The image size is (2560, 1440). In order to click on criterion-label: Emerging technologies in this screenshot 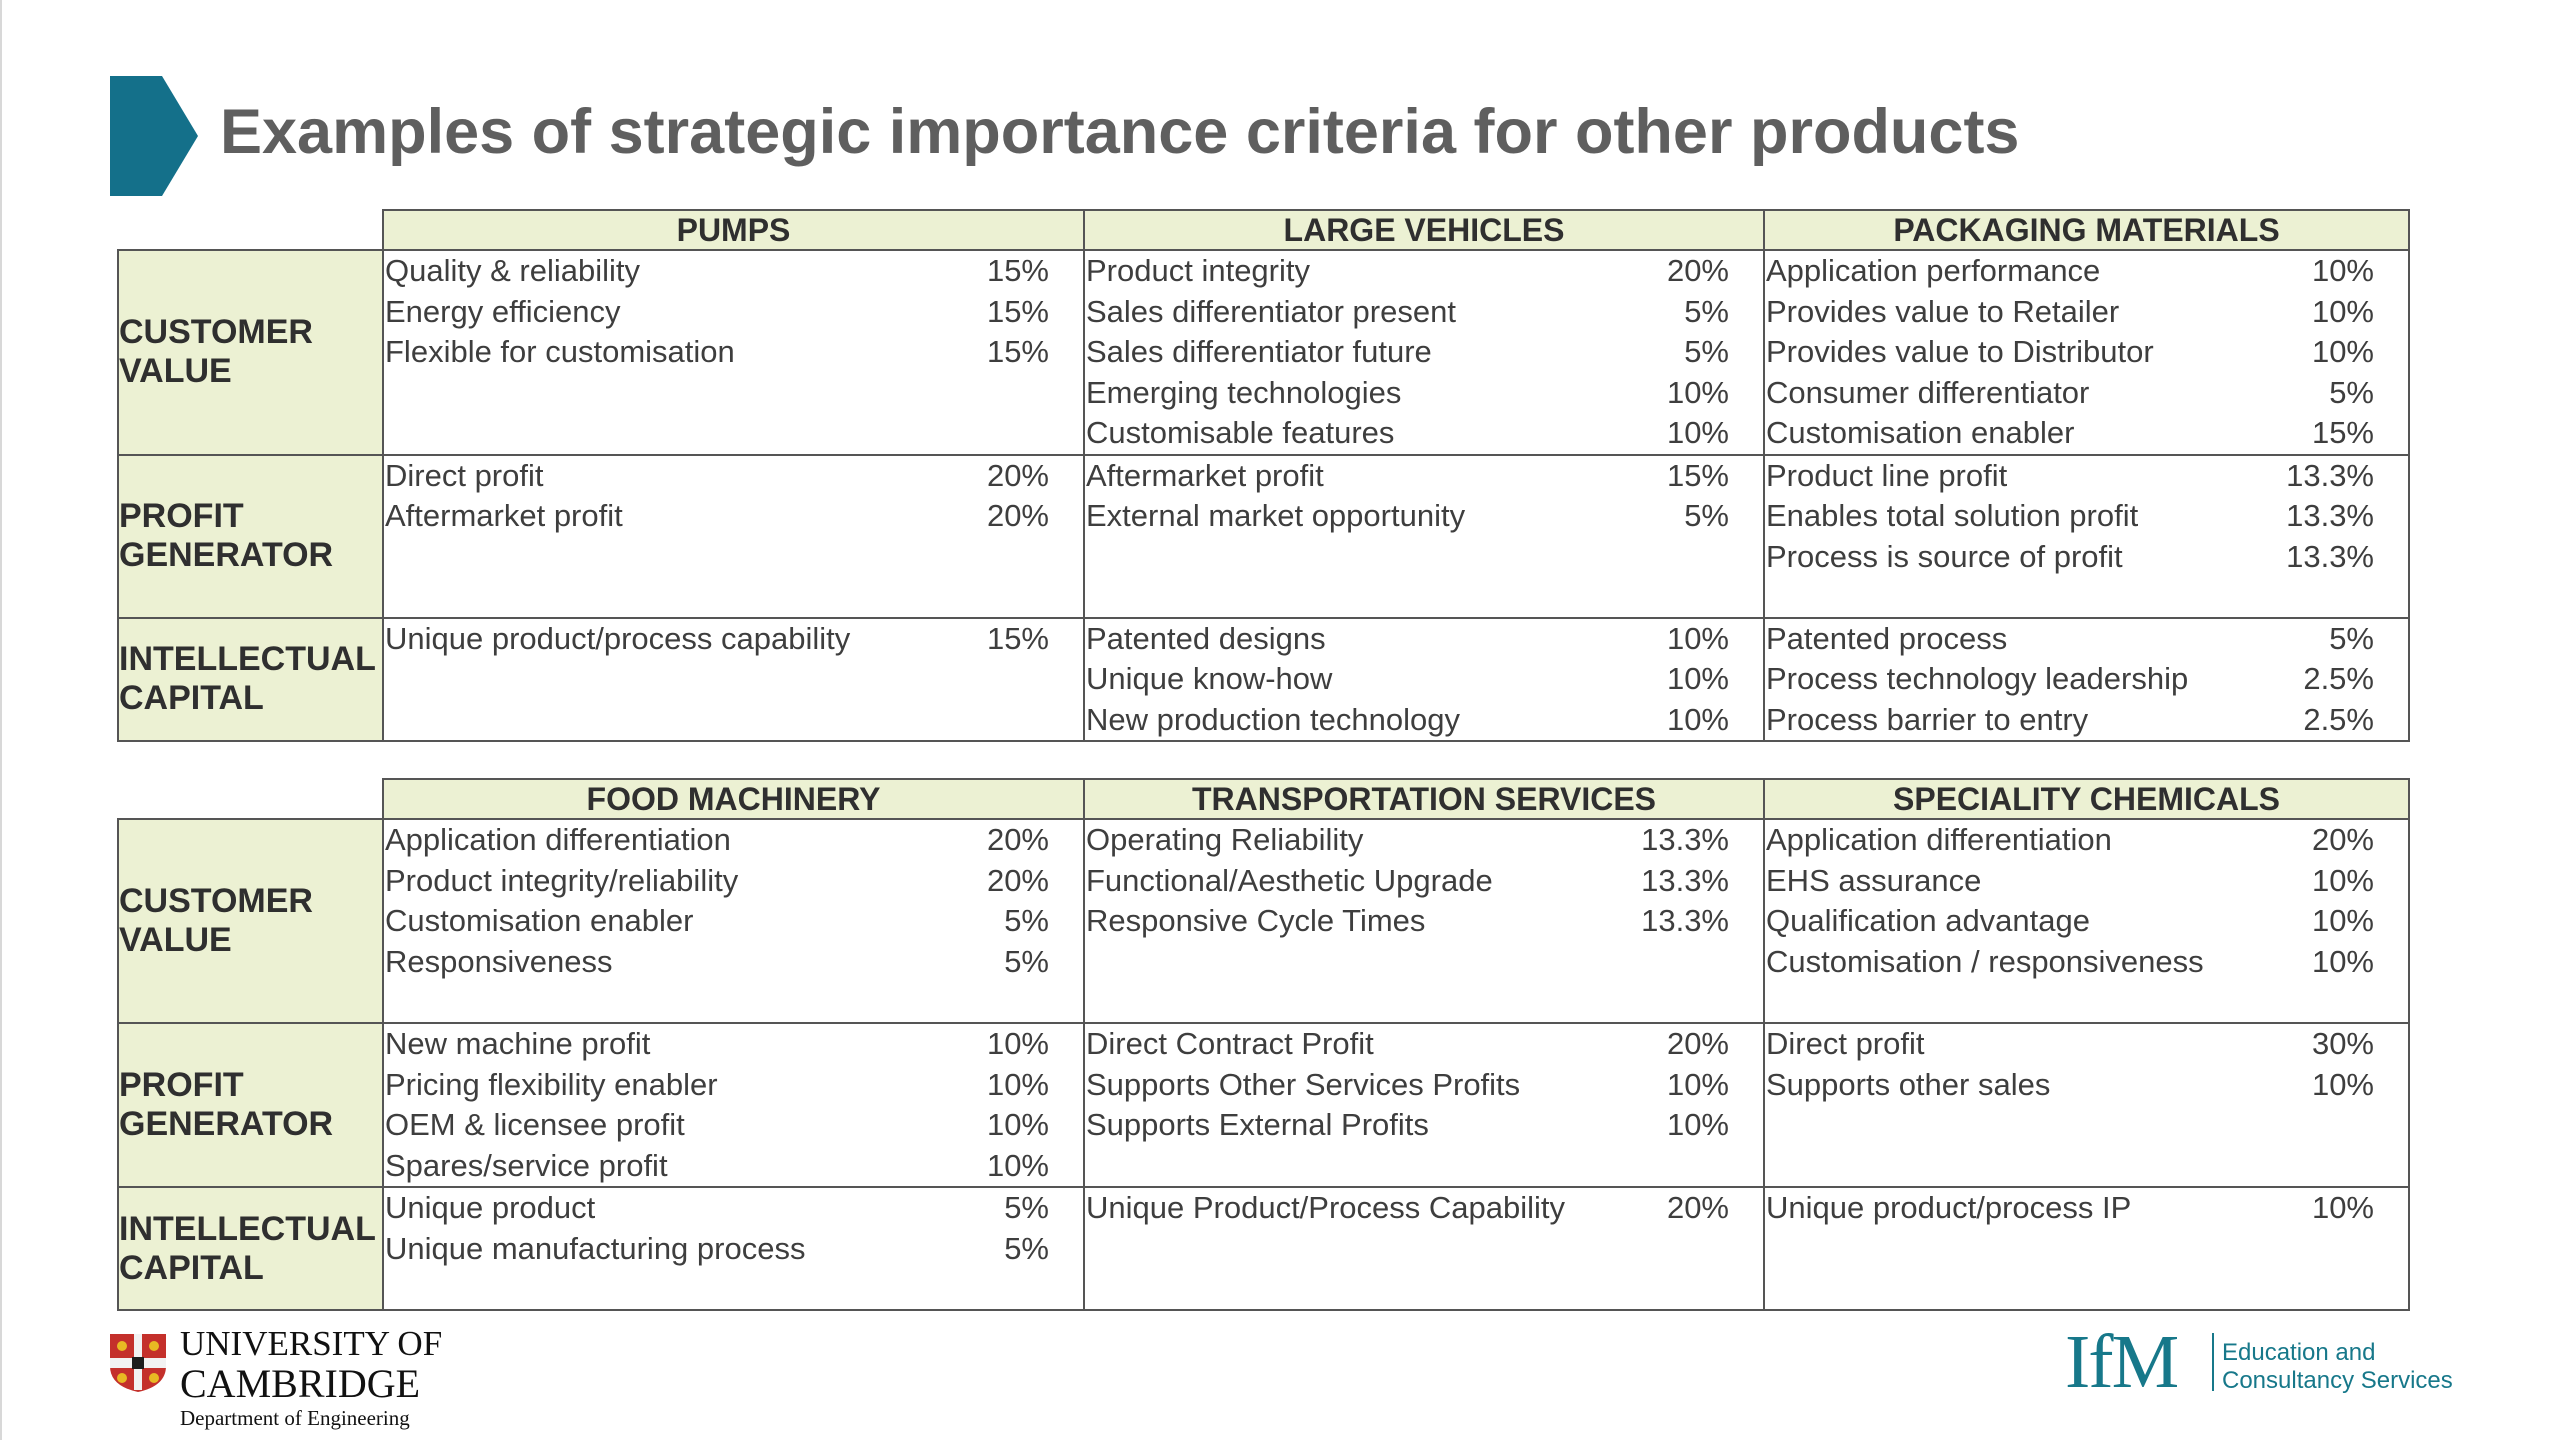, I will do `click(1244, 392)`.